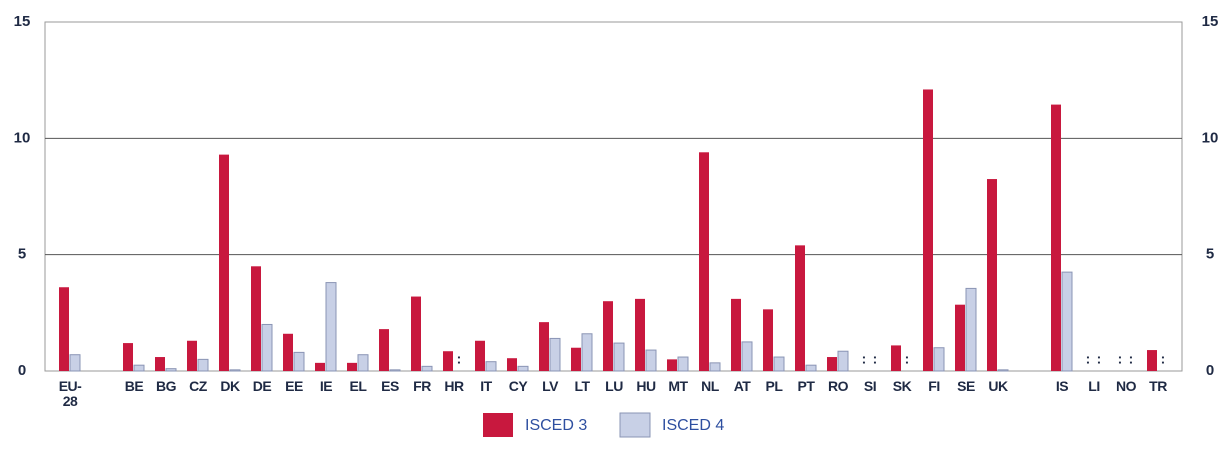 This screenshot has width=1227, height=466. Describe the element at coordinates (230, 386) in the screenshot. I see `x-tick-label: DK` at that location.